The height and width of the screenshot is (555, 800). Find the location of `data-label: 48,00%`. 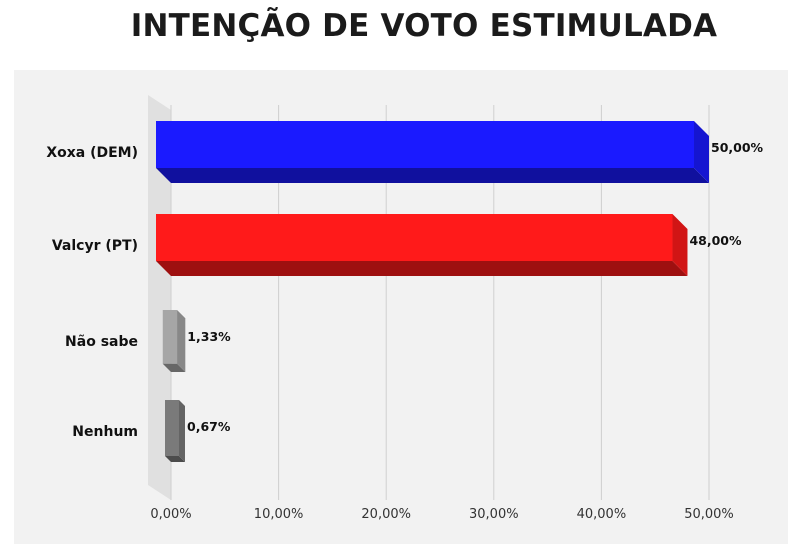

data-label: 48,00% is located at coordinates (715, 240).